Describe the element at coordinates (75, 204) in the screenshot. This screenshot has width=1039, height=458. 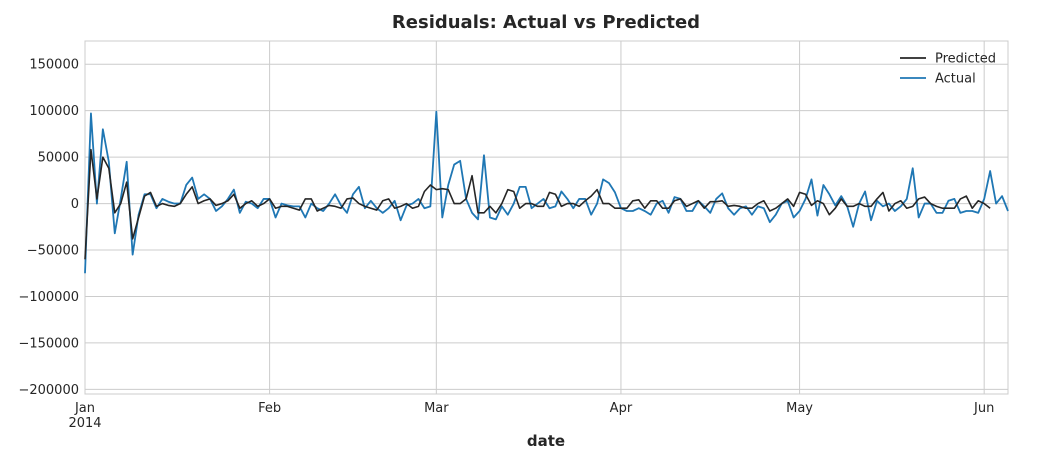
I see `y-tick-label: 0` at that location.